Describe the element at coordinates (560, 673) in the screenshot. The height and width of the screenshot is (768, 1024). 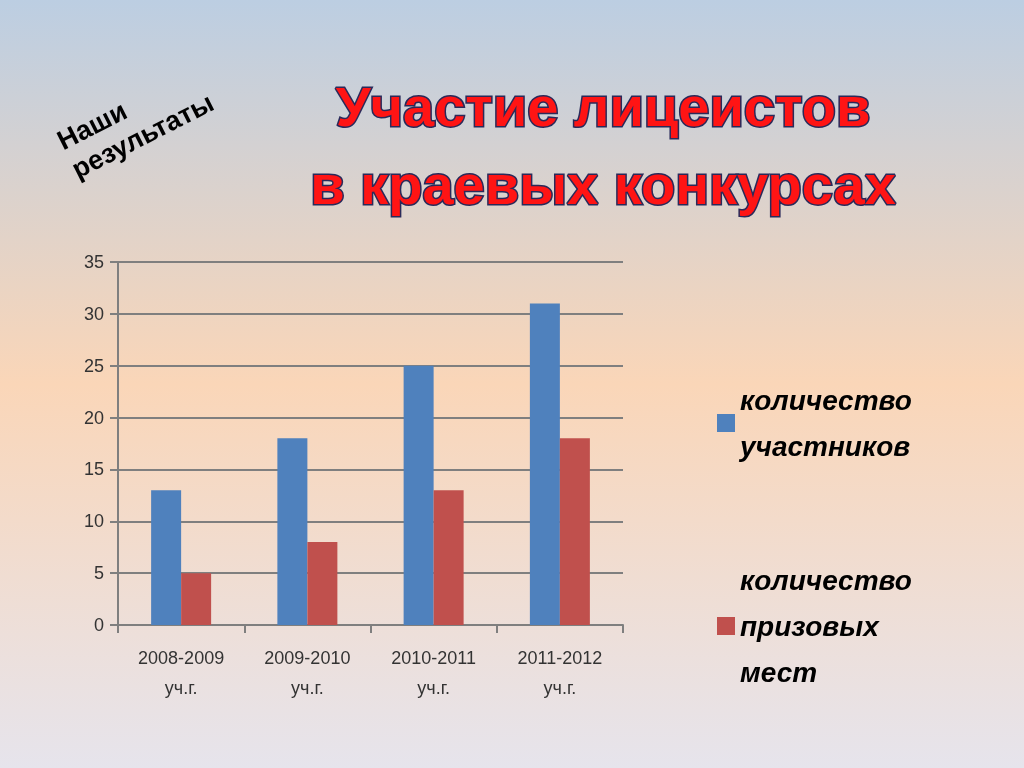
I see `x-tick-label: 2011-2012 уч.г.` at that location.